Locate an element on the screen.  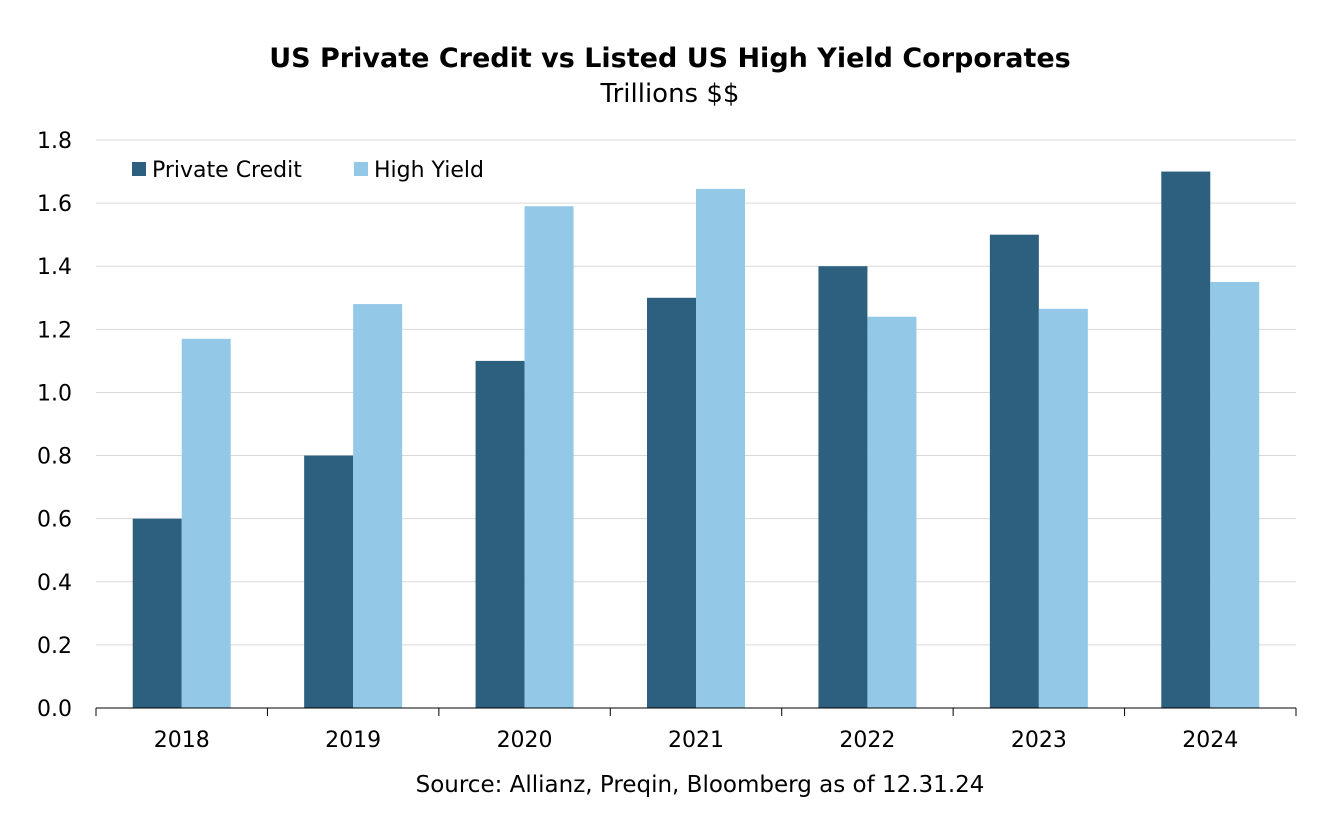
bar-high-yield-2021 is located at coordinates (720, 448).